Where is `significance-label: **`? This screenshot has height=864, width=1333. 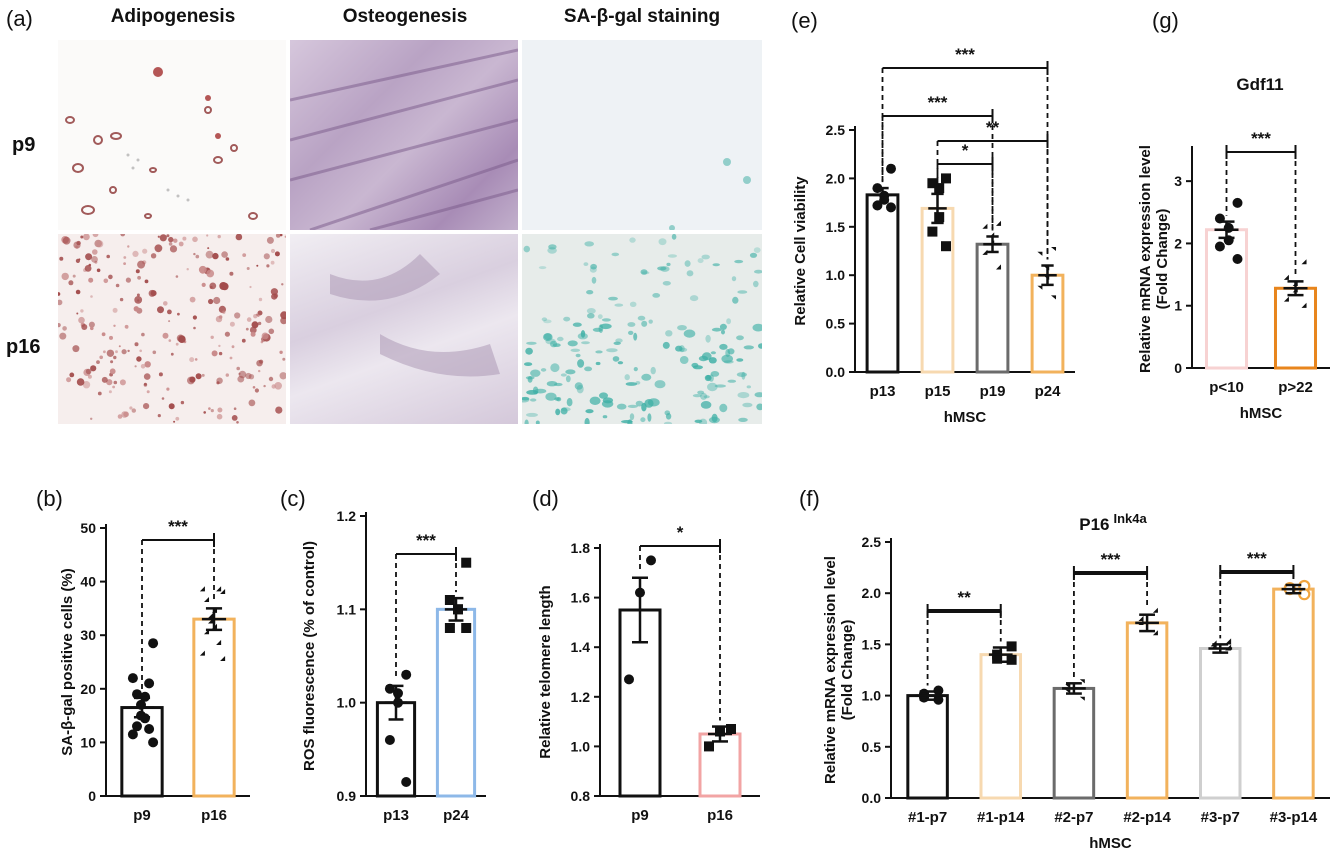
significance-label: ** is located at coordinates (965, 597).